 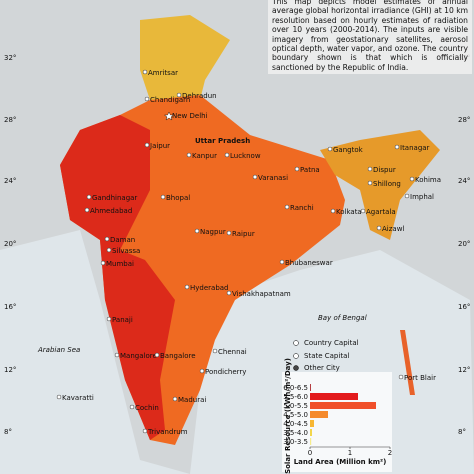 What do you see at coordinates (309, 263) in the screenshot?
I see `city-label: Bhubaneswar` at bounding box center [309, 263].